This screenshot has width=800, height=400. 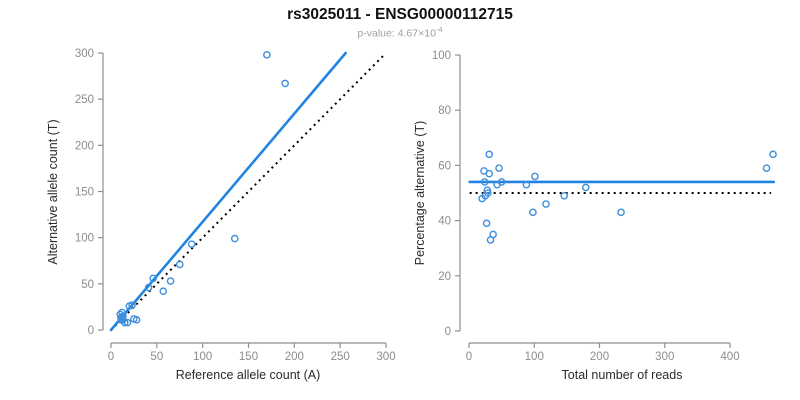 What do you see at coordinates (377, 33) in the screenshot?
I see `pvalue-label: p-value:` at bounding box center [377, 33].